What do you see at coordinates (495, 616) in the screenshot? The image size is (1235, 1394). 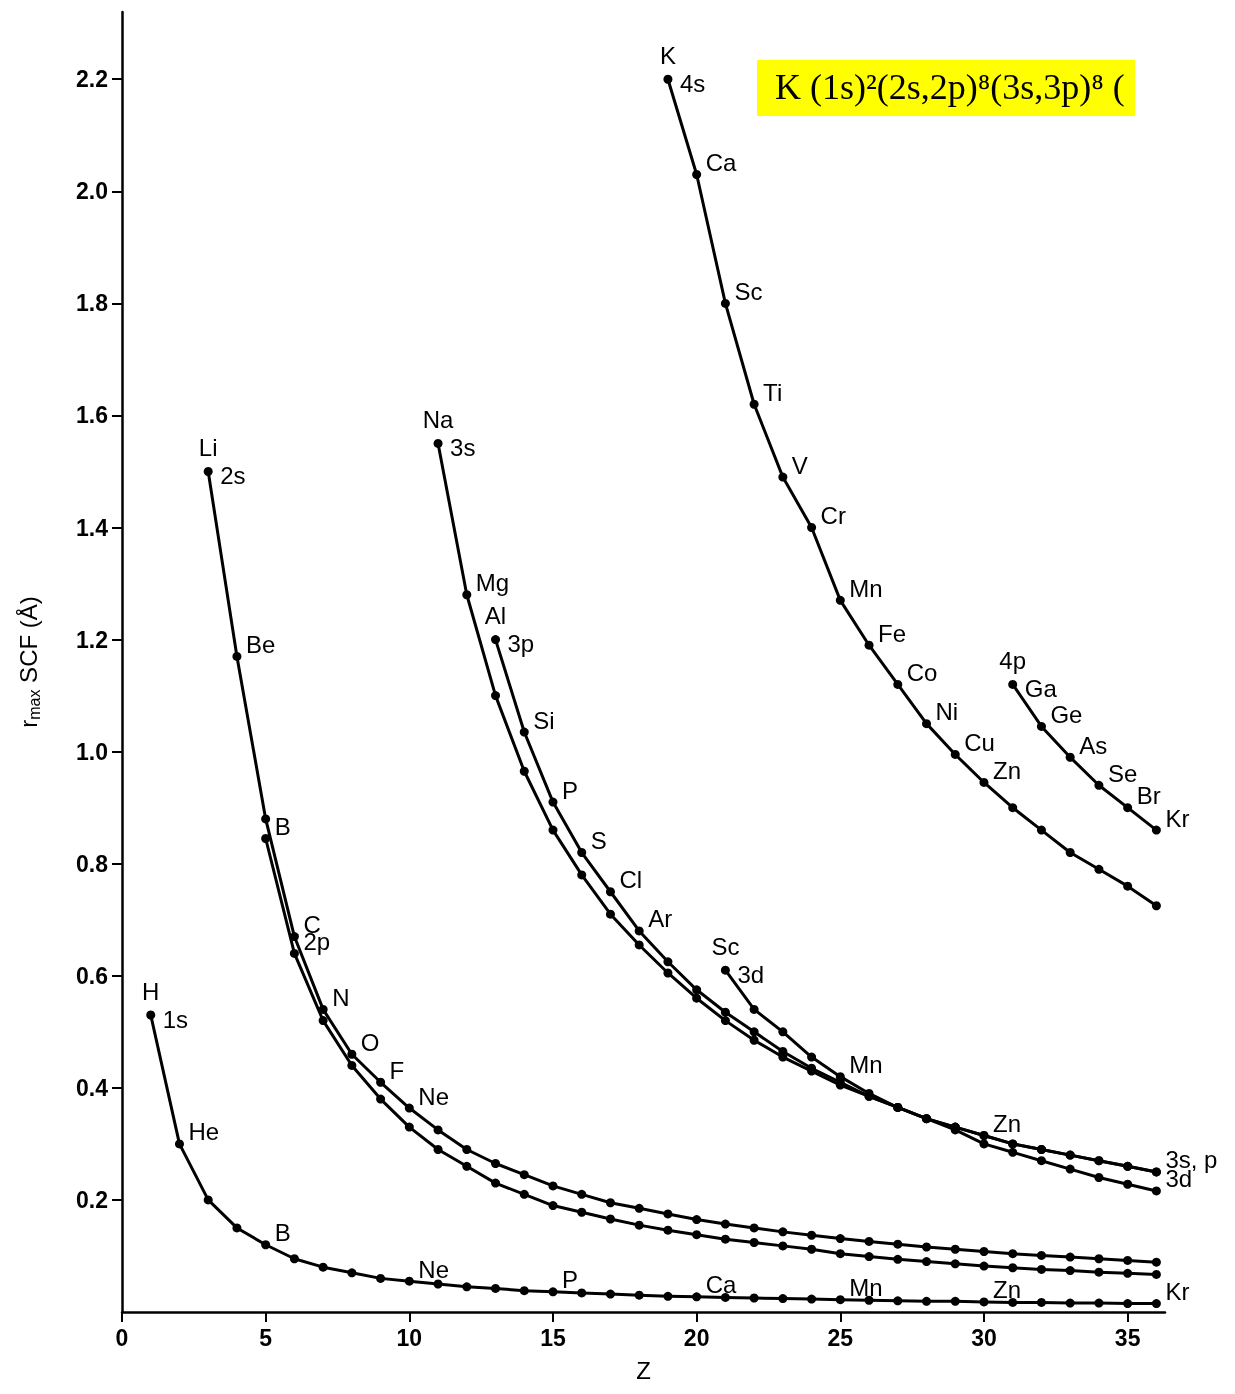 I see `annotation: Al` at bounding box center [495, 616].